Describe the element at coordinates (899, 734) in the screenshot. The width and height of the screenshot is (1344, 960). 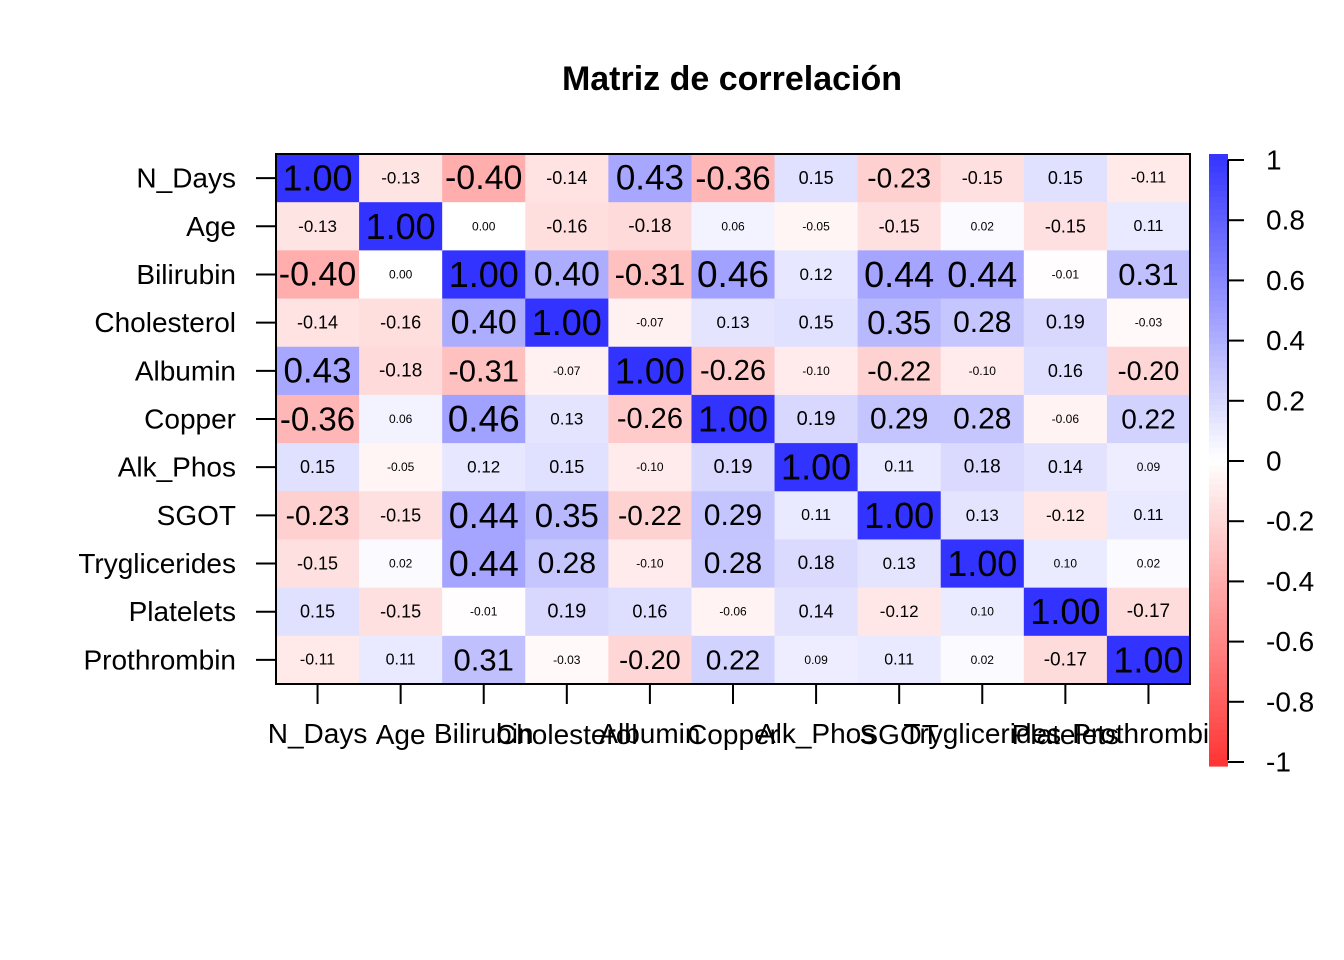
I see `column-tick-label: SGOT` at that location.